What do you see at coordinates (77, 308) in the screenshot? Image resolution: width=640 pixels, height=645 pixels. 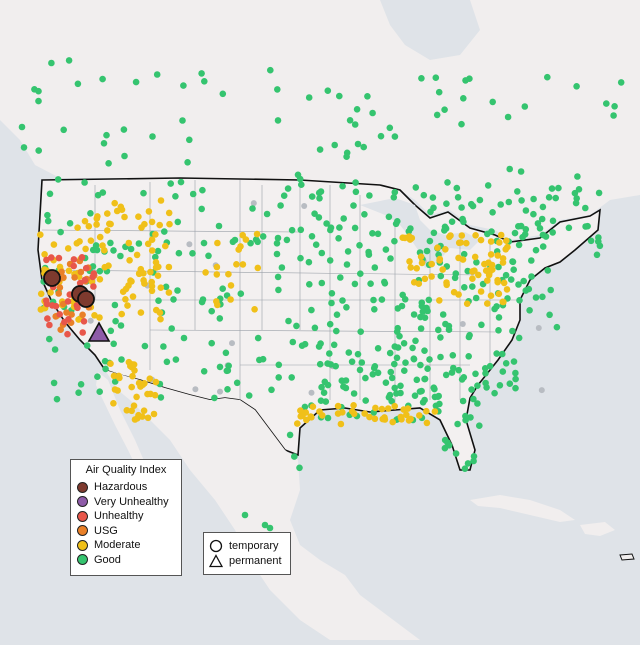 I see `unhealthy-monitor` at bounding box center [77, 308].